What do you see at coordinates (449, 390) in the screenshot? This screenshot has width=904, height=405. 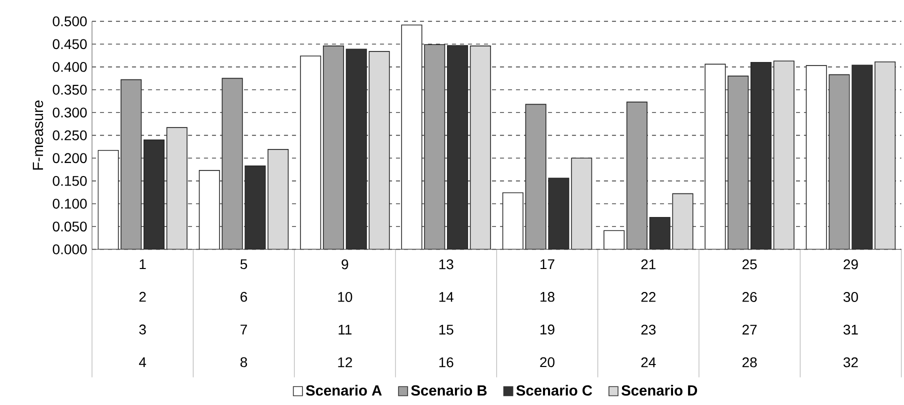 I see `legend-label: Scenario B` at bounding box center [449, 390].